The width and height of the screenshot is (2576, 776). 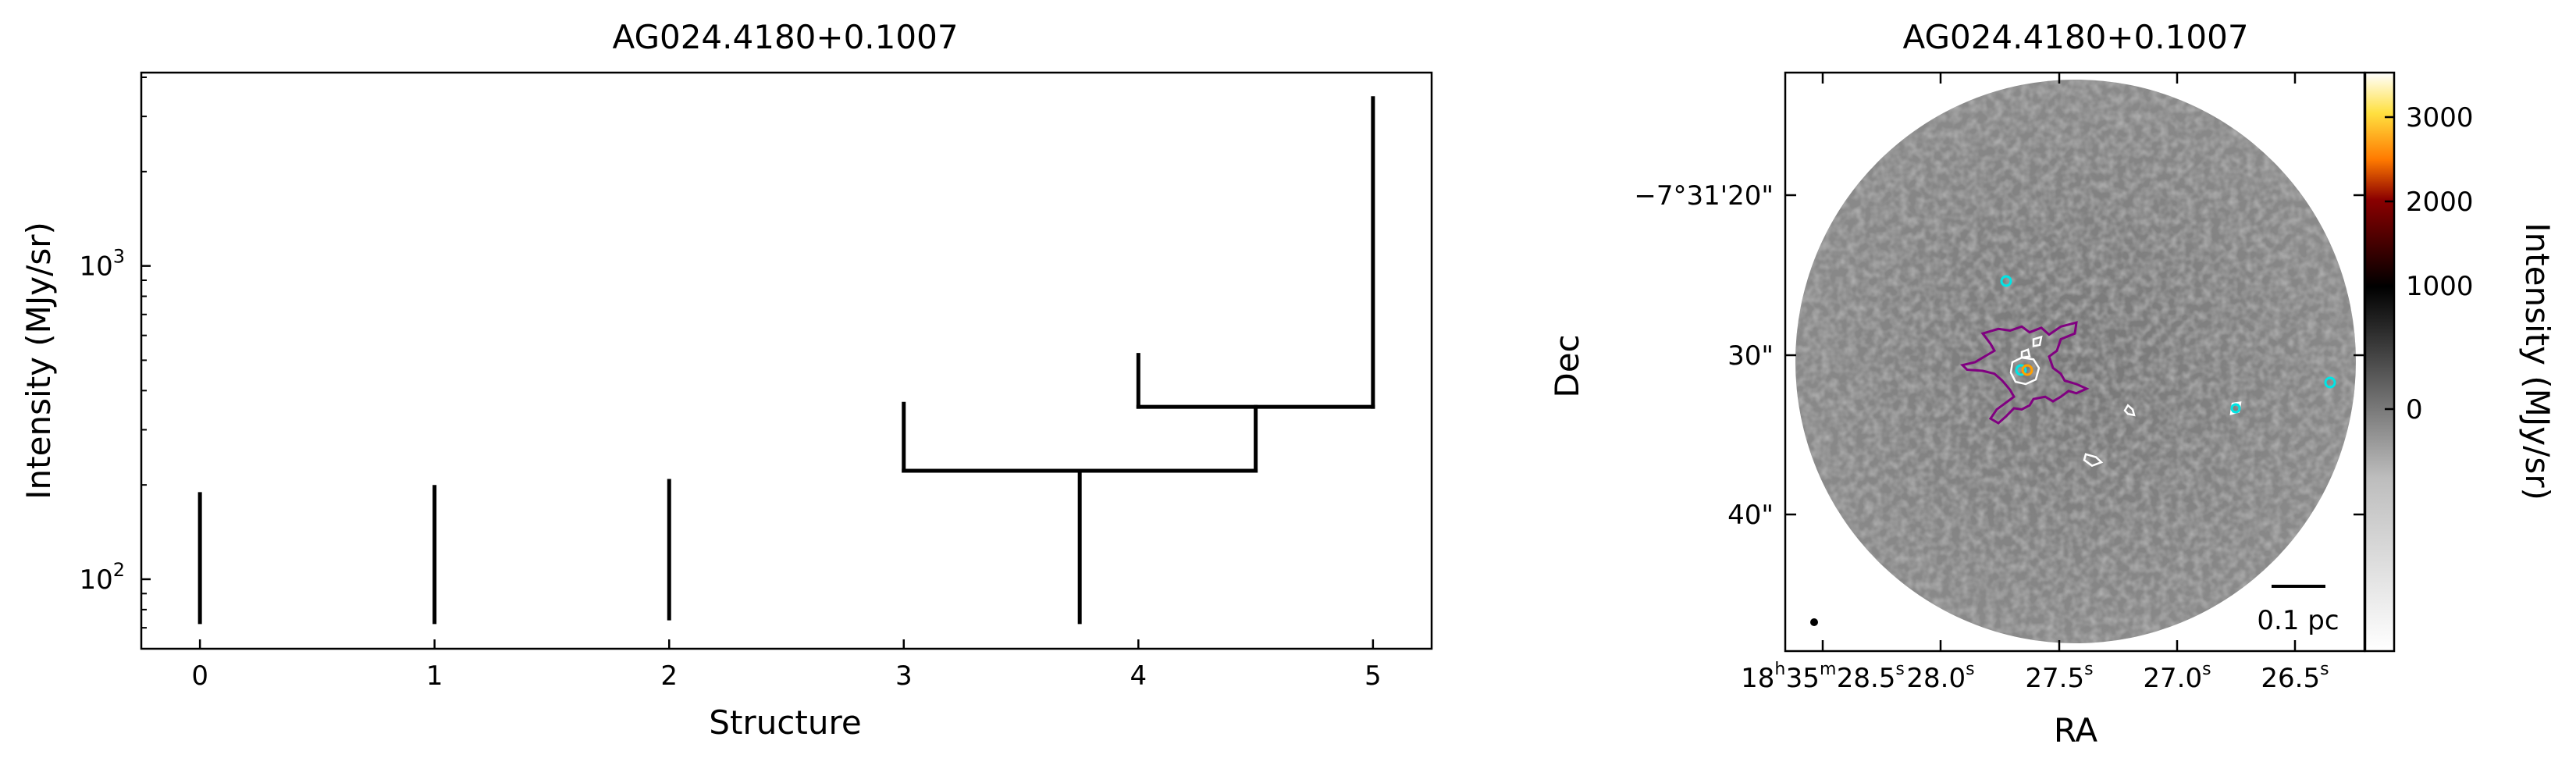 What do you see at coordinates (1823, 677) in the screenshot?
I see `ra-tick-label: 18h 35m 28.5s` at bounding box center [1823, 677].